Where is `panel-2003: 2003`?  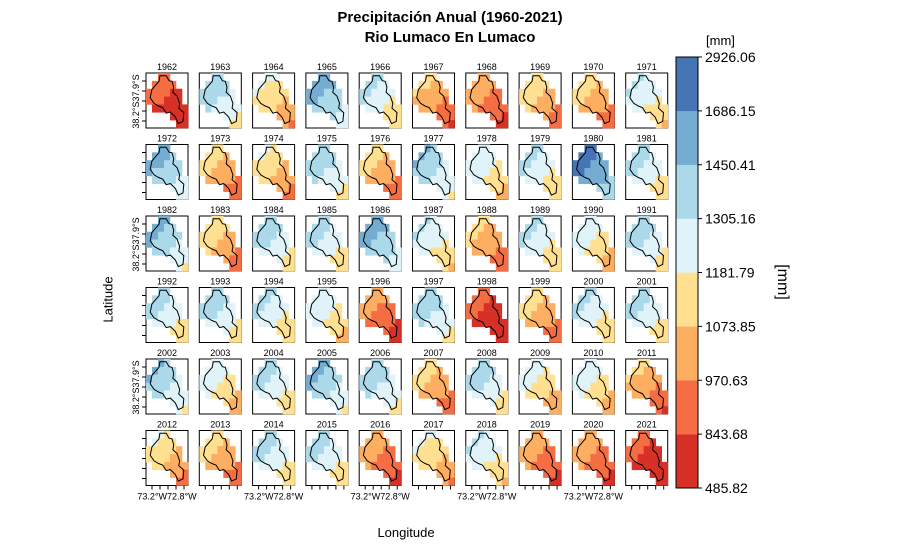 panel-2003: 2003 is located at coordinates (220, 381).